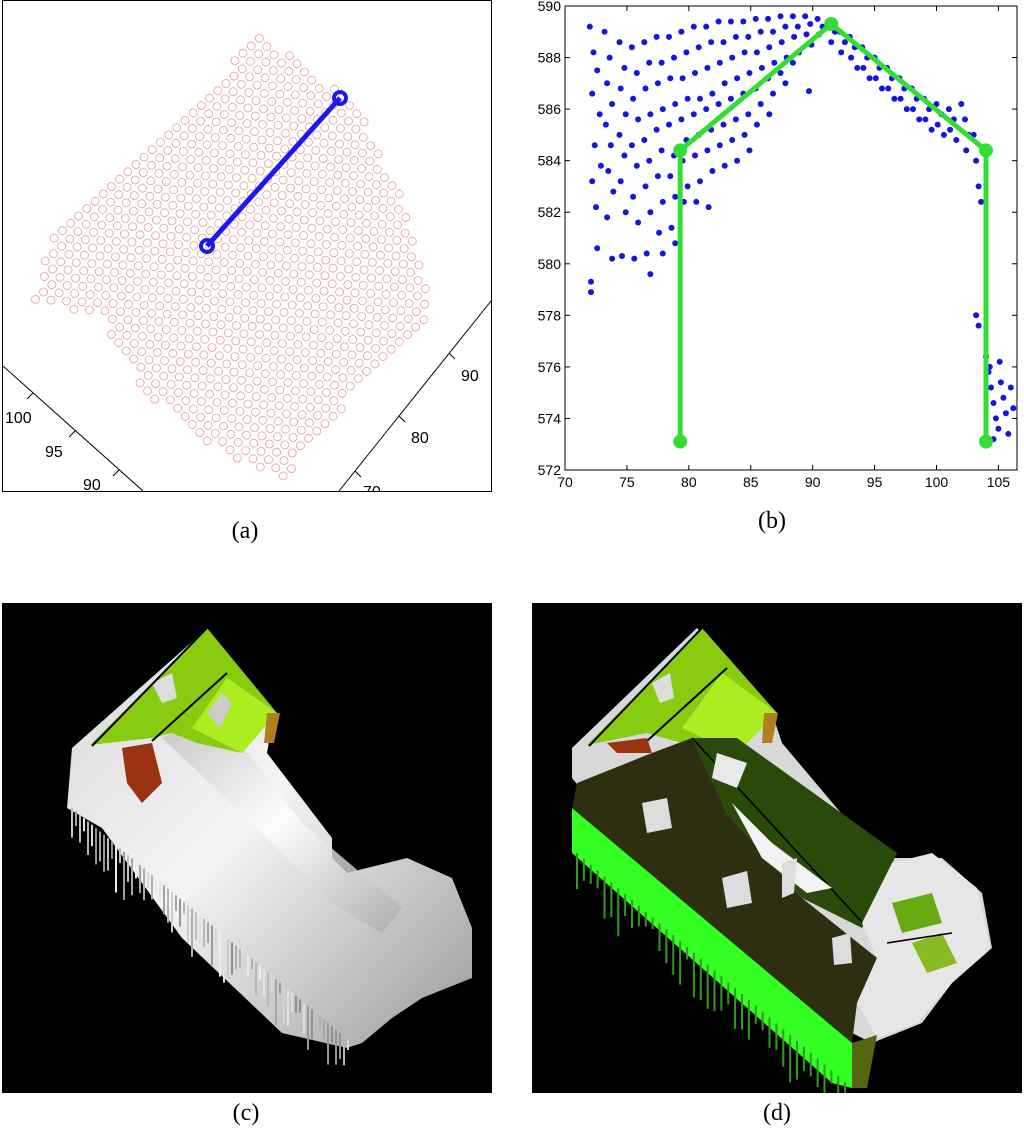 Image resolution: width=1024 pixels, height=1135 pixels. Describe the element at coordinates (875, 482) in the screenshot. I see `x-tick-label: 95` at that location.